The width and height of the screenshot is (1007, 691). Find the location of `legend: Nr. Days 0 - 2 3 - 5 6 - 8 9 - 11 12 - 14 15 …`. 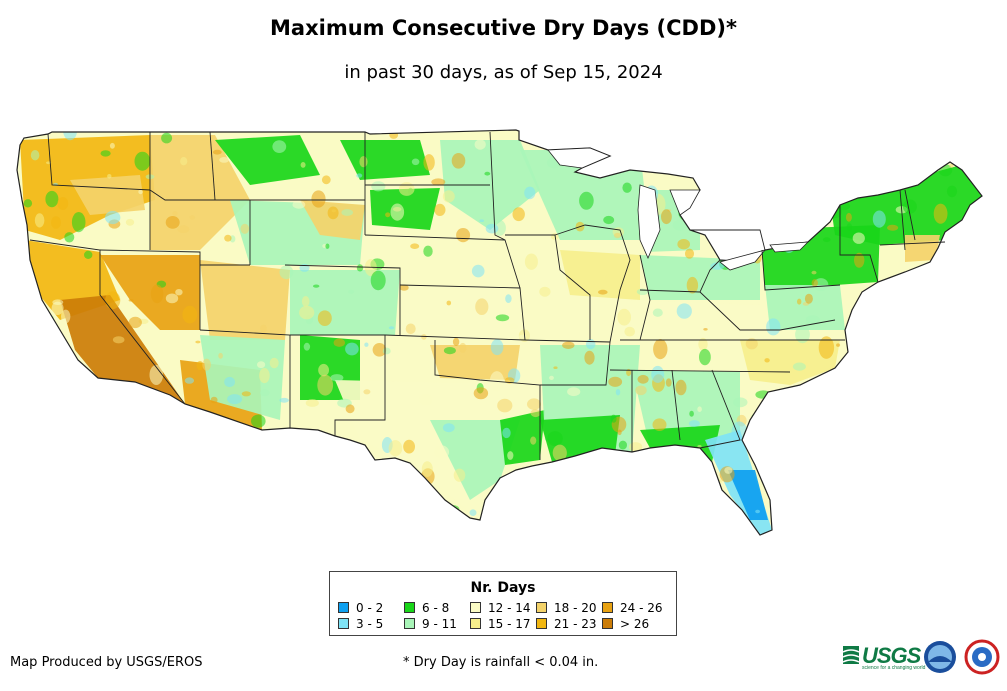

legend: Nr. Days 0 - 2 3 - 5 6 - 8 9 - 11 12 - 14 15 … is located at coordinates (503, 603).